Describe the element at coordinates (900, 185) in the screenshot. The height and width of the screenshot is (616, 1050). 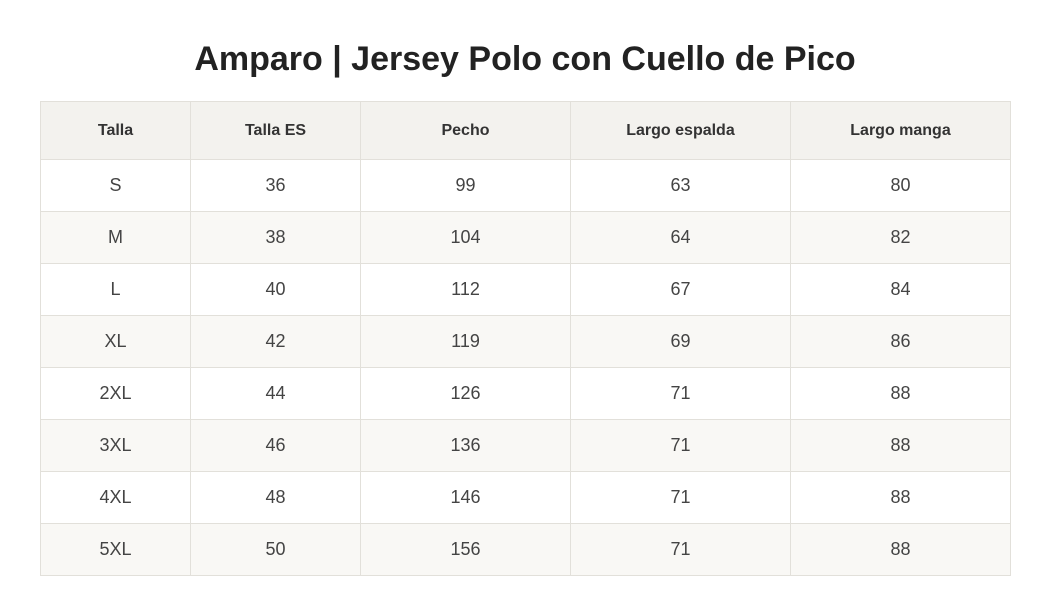
I see `cell-largo-manga: 80` at that location.